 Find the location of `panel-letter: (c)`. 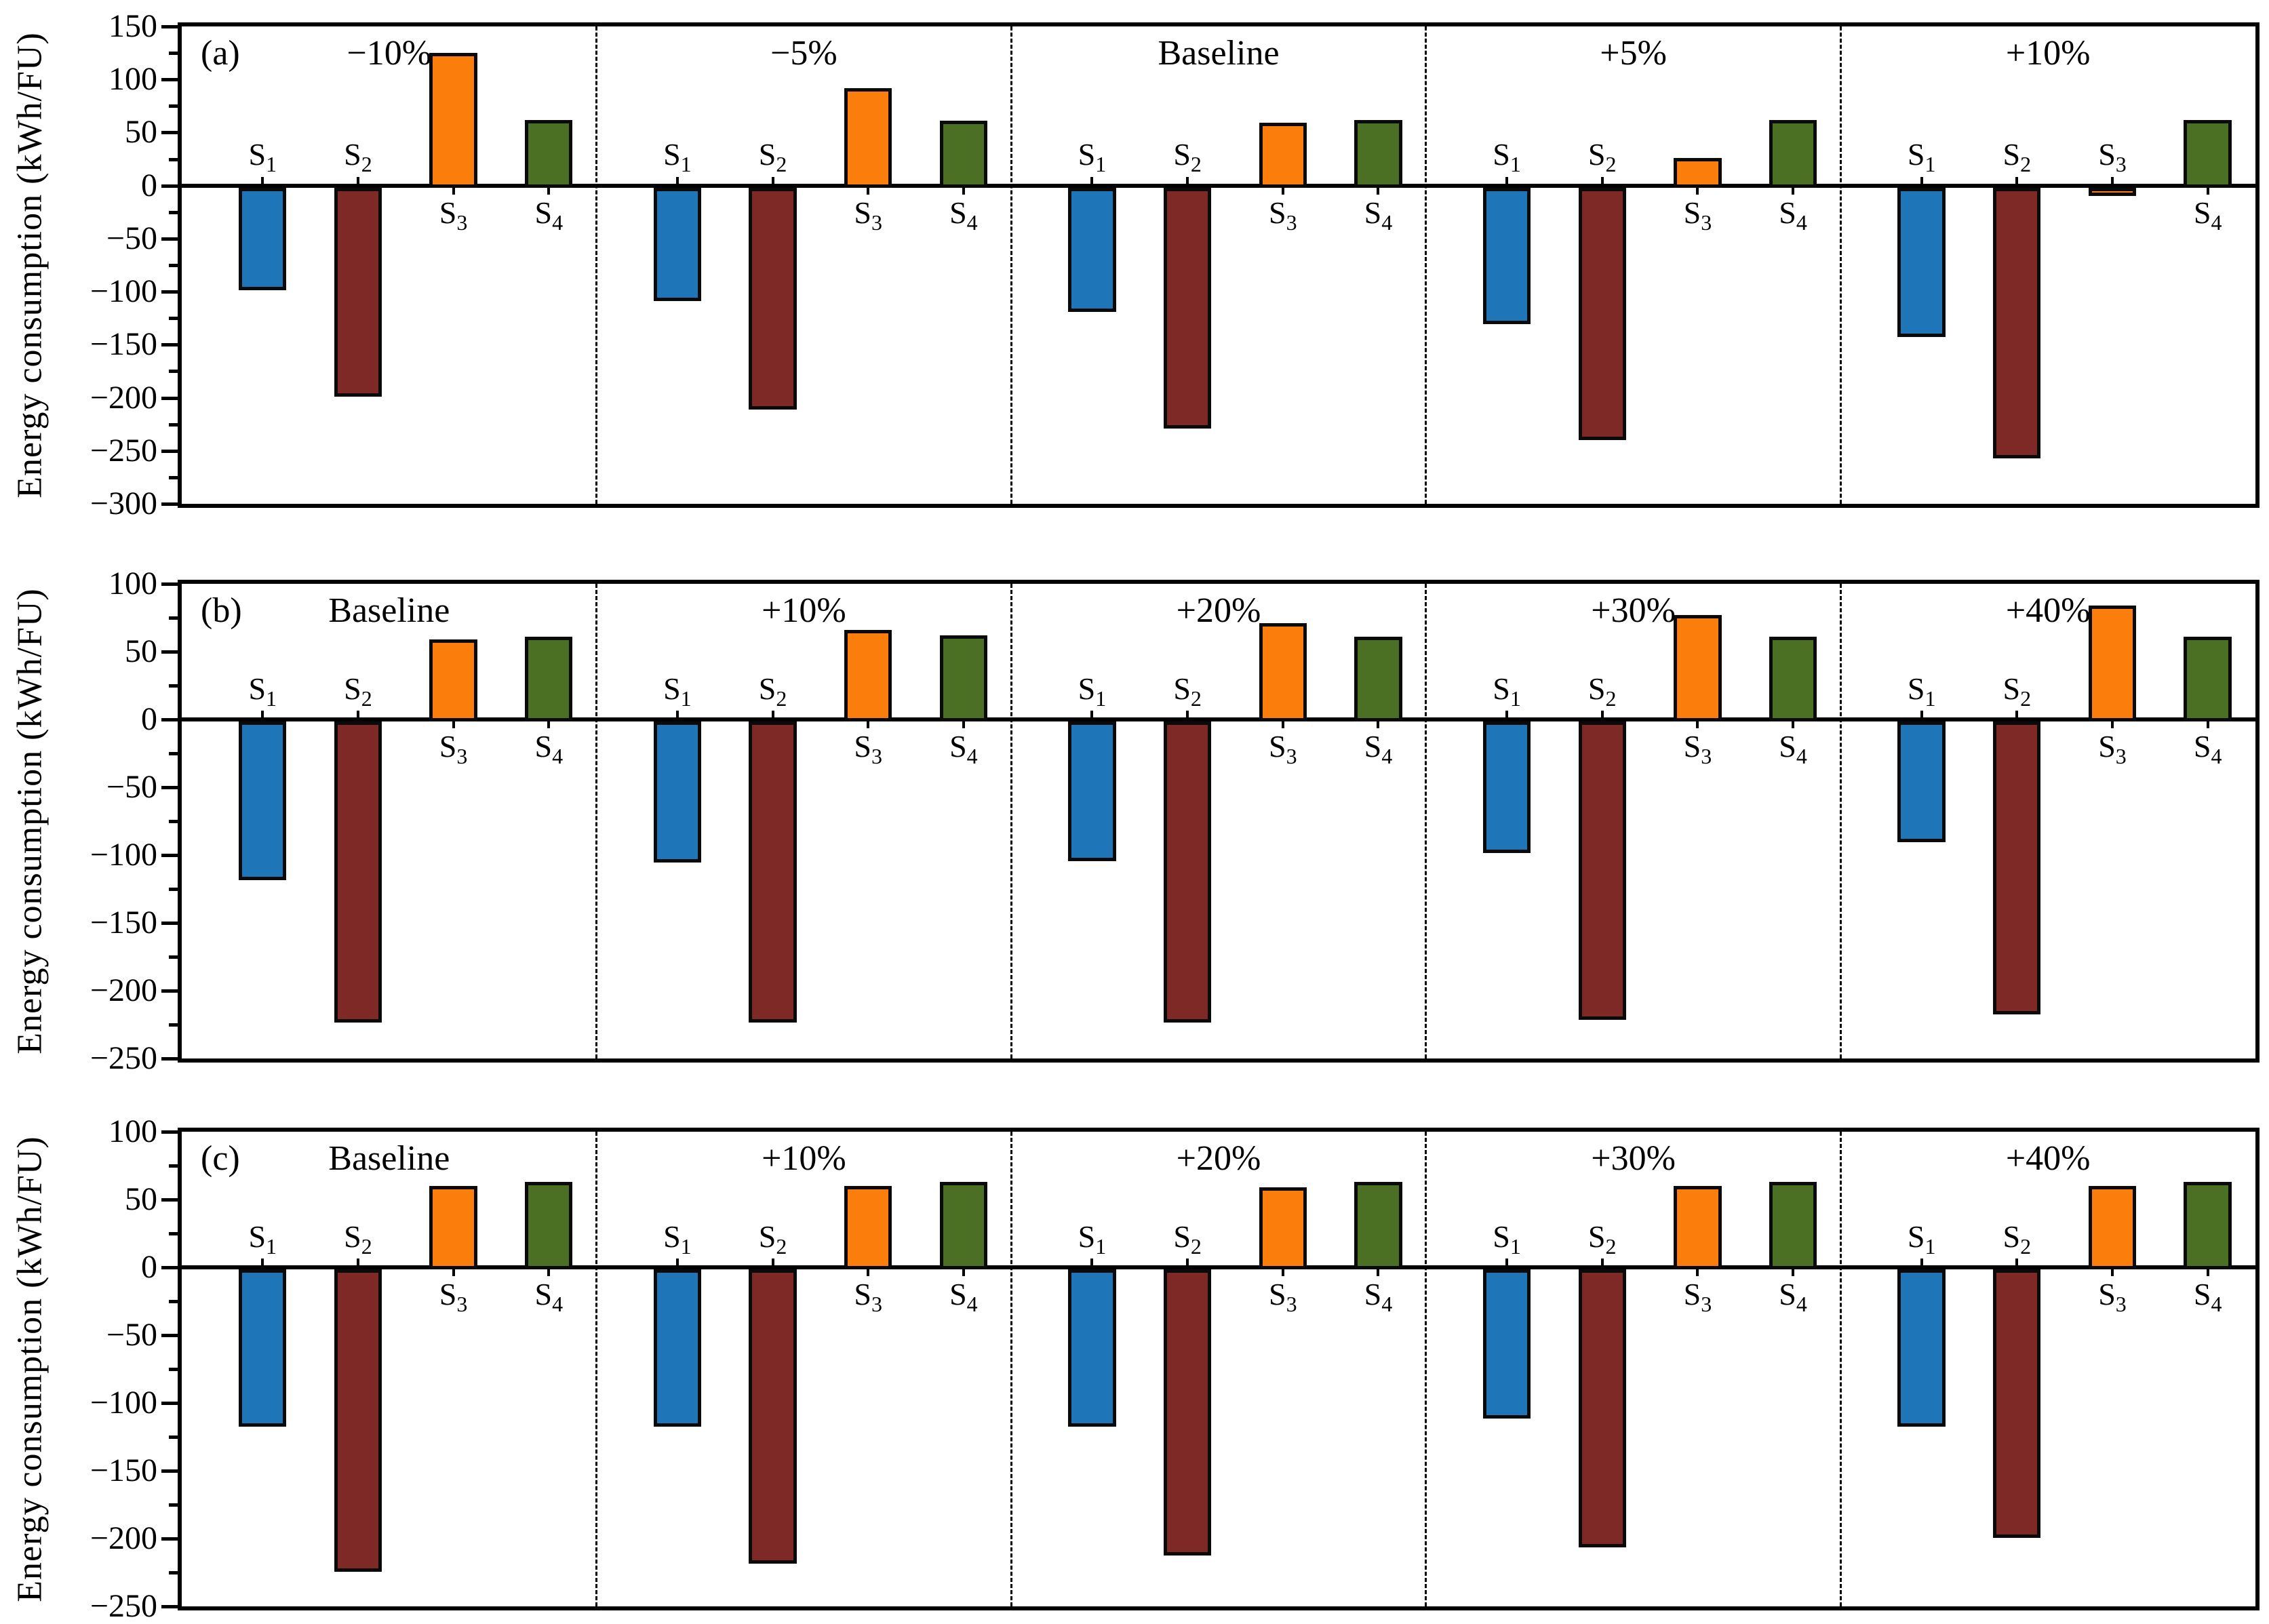

panel-letter: (c) is located at coordinates (220, 1158).